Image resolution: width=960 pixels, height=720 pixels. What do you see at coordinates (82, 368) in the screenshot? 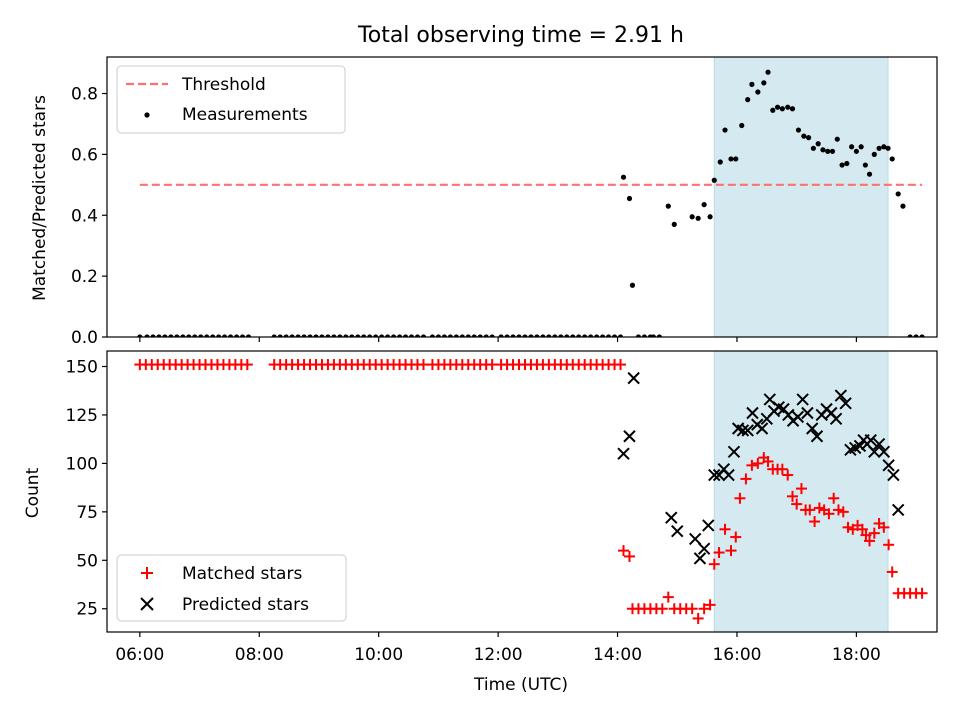
I see `y-tick-label-bottom: 150` at bounding box center [82, 368].